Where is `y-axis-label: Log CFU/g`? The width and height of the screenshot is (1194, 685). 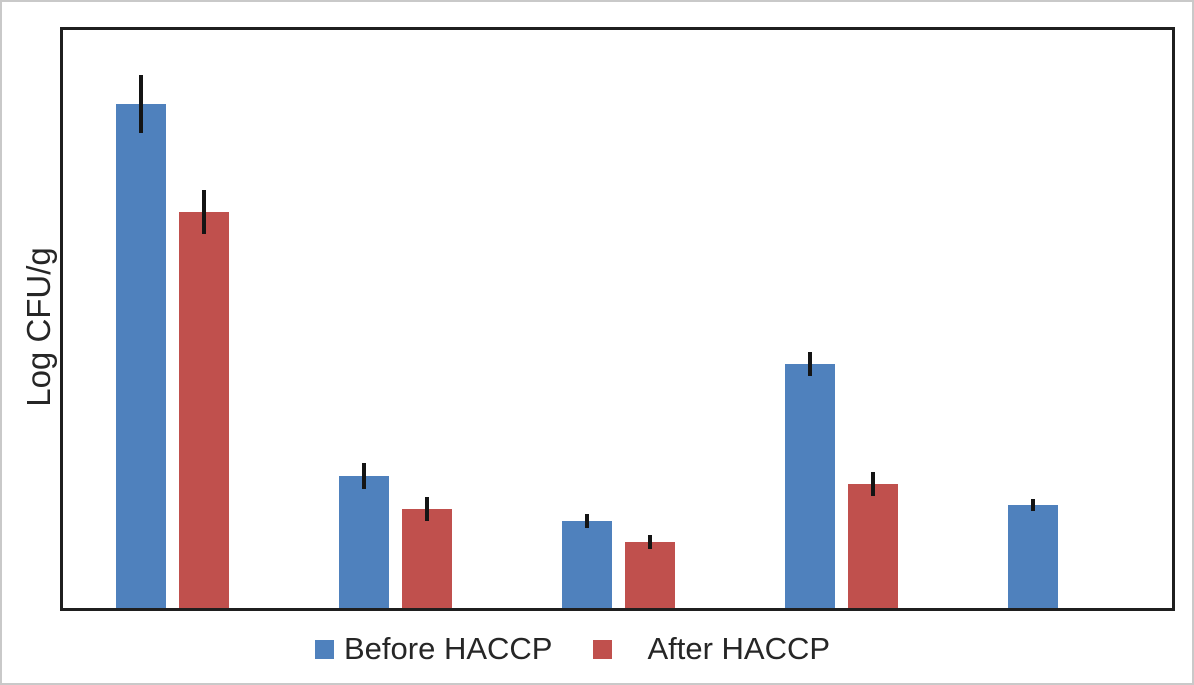 y-axis-label: Log CFU/g is located at coordinates (38, 327).